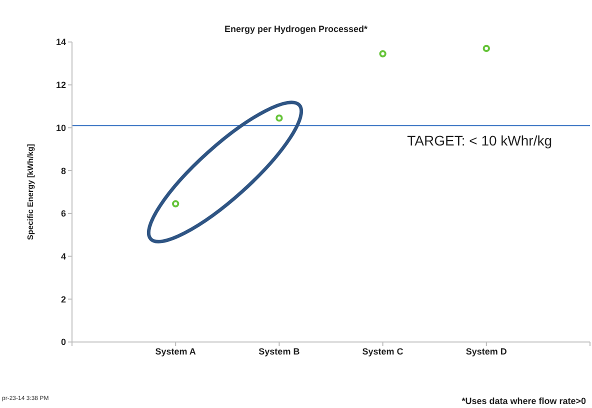 This screenshot has width=592, height=408. I want to click on y-tick-label: 6, so click(63, 213).